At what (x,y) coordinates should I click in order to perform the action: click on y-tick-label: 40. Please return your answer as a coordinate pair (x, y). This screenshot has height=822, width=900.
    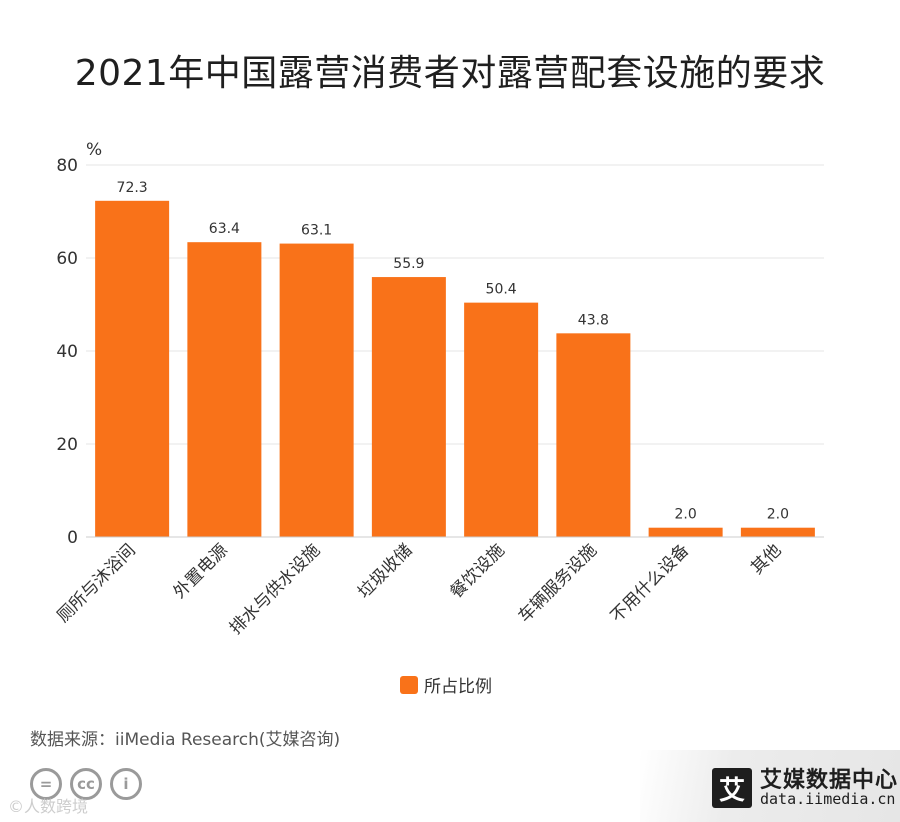
    Looking at the image, I should click on (67, 352).